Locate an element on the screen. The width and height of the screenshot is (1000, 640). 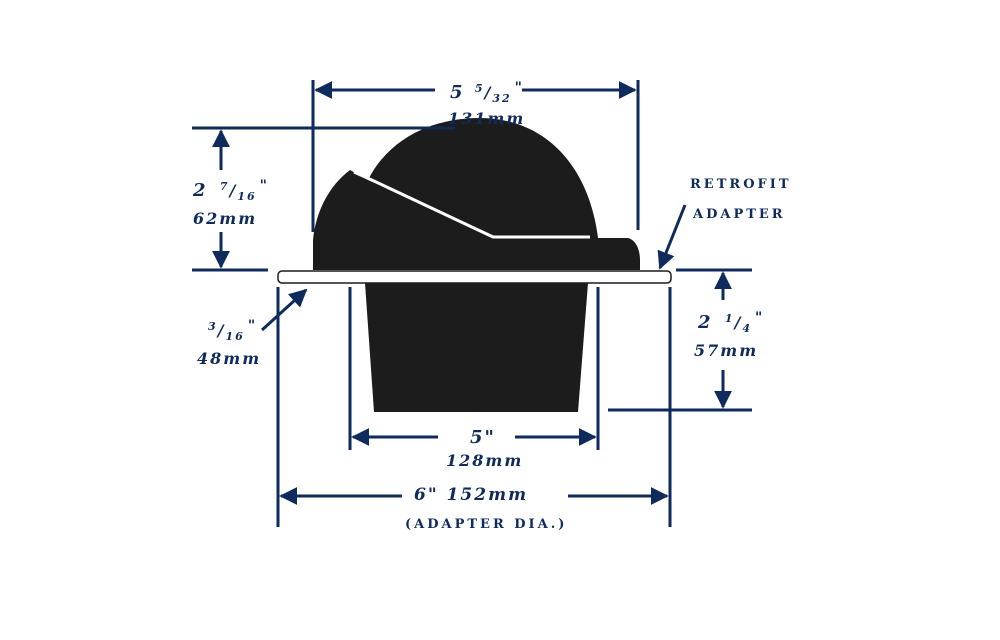
flange-thickness-mm-label: 48mm is located at coordinates (229, 358).